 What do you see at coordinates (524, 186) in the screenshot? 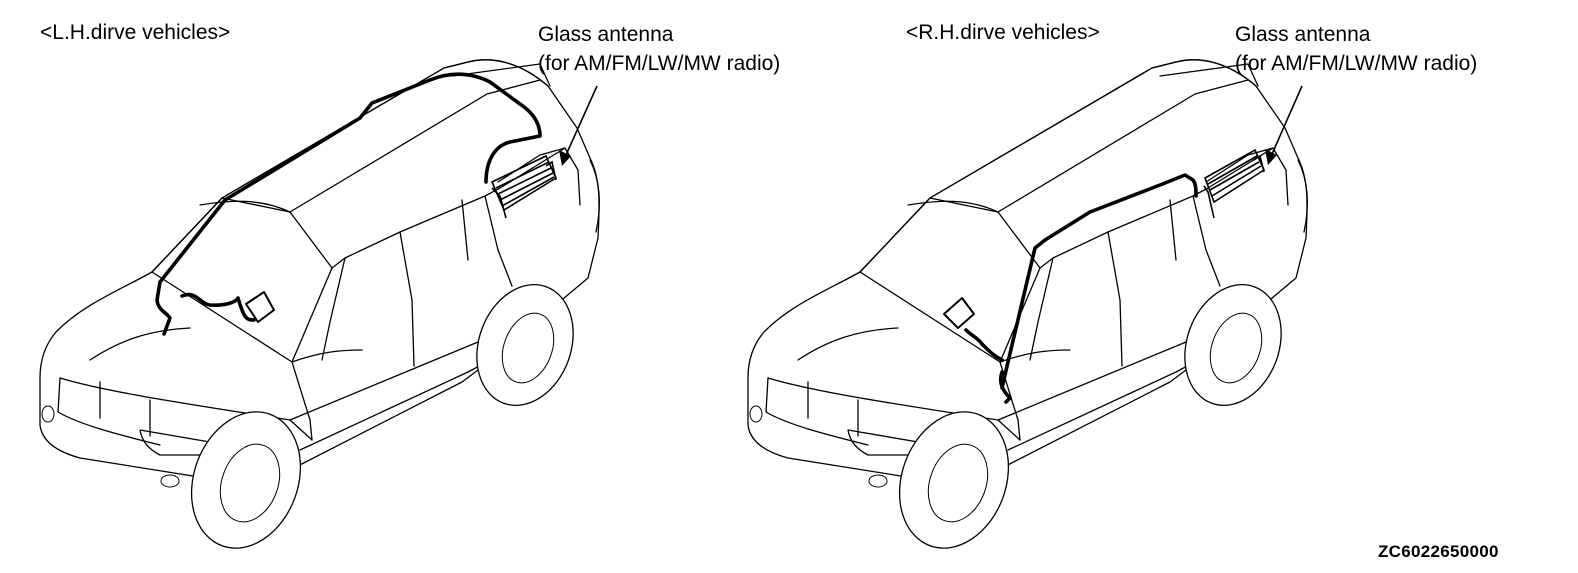
I see `lh-glass-antenna` at bounding box center [524, 186].